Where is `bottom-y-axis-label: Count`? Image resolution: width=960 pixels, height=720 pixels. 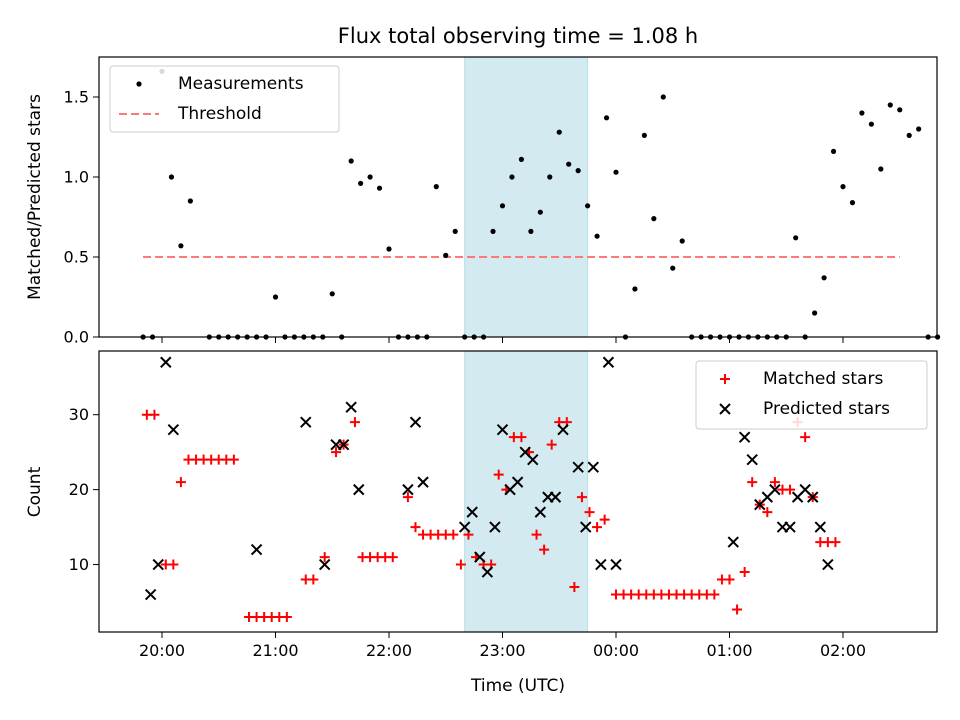
bottom-y-axis-label: Count is located at coordinates (35, 491).